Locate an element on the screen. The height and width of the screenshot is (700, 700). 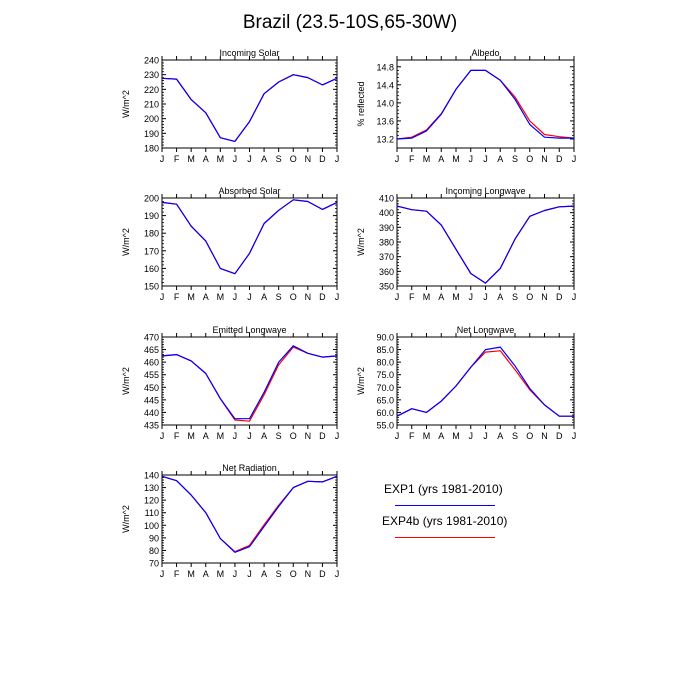
y-tick-label: 70 is located at coordinates (154, 564).